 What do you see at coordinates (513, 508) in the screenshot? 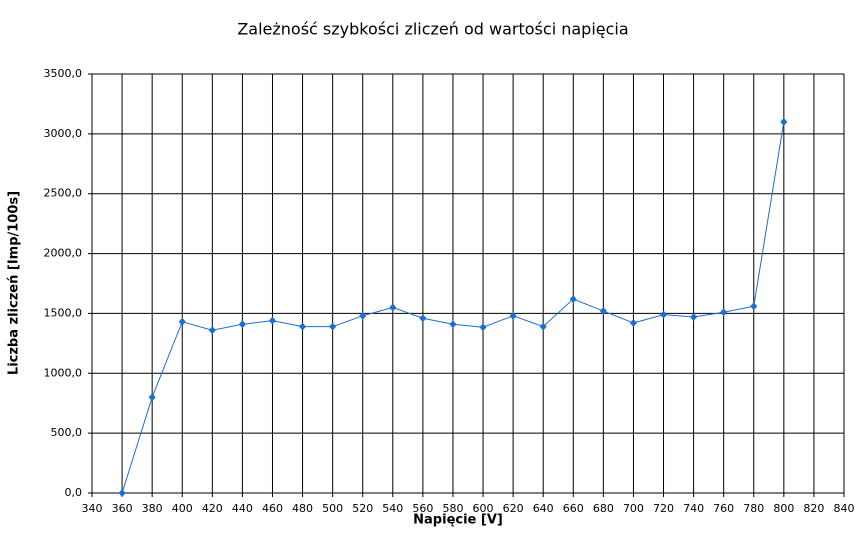
I see `x-tick-label: 620` at bounding box center [513, 508].